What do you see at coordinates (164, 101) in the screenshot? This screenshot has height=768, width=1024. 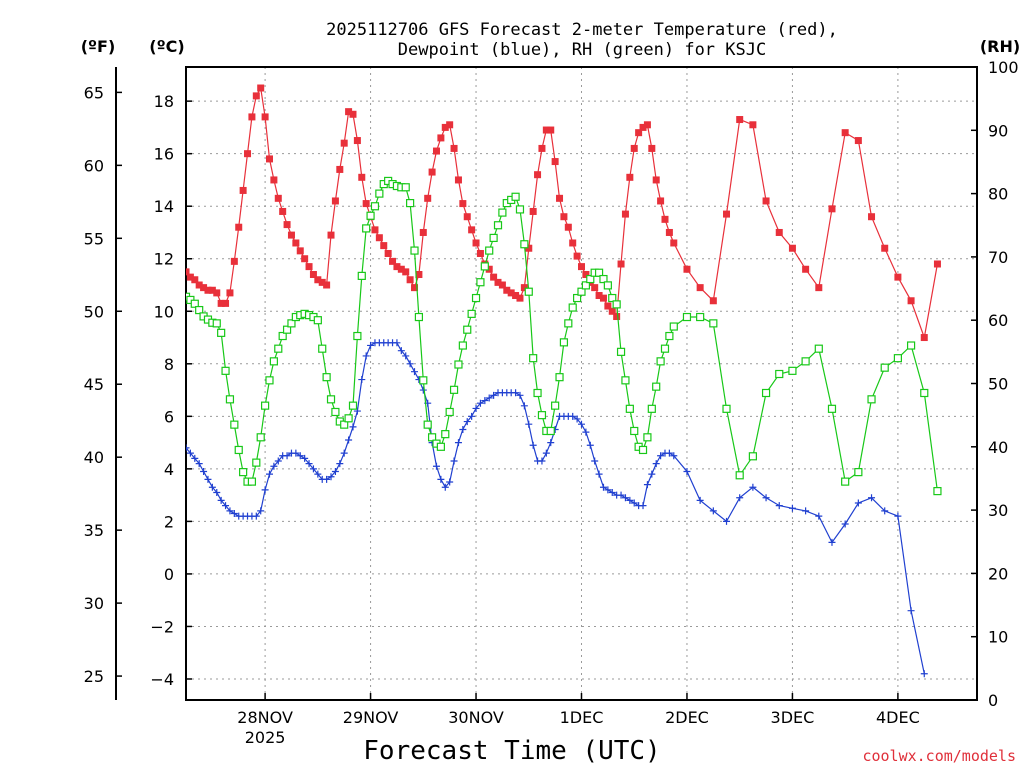 I see `celsius-tick-label: 18` at bounding box center [164, 101].